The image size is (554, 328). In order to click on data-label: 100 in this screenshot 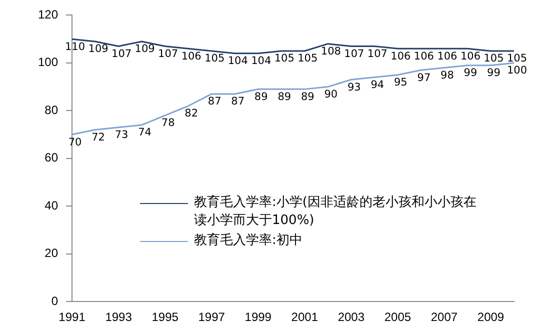, I will do `click(517, 70)`.